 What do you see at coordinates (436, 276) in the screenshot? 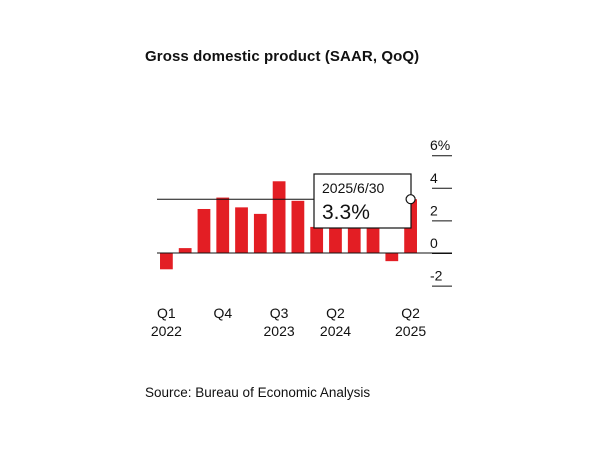
I see `y-tick-label: -2` at bounding box center [436, 276].